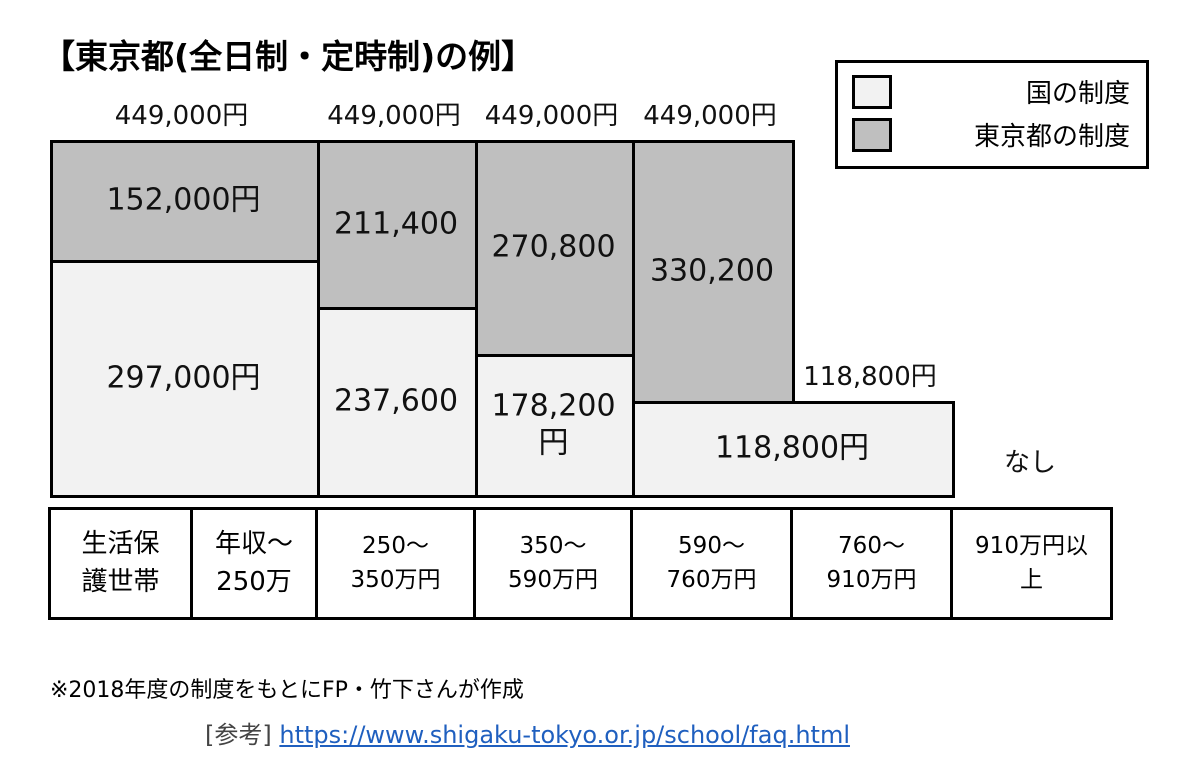 Image resolution: width=1200 pixels, height=774 pixels. What do you see at coordinates (871, 563) in the screenshot?
I see `category-cell: 760〜 910万円` at bounding box center [871, 563].